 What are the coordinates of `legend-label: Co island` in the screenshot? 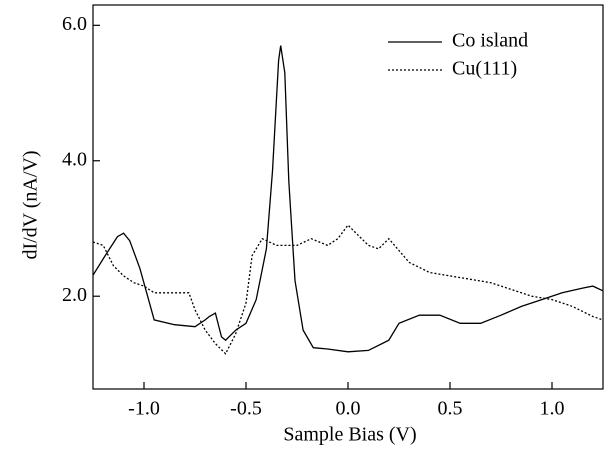 It's located at (490, 41).